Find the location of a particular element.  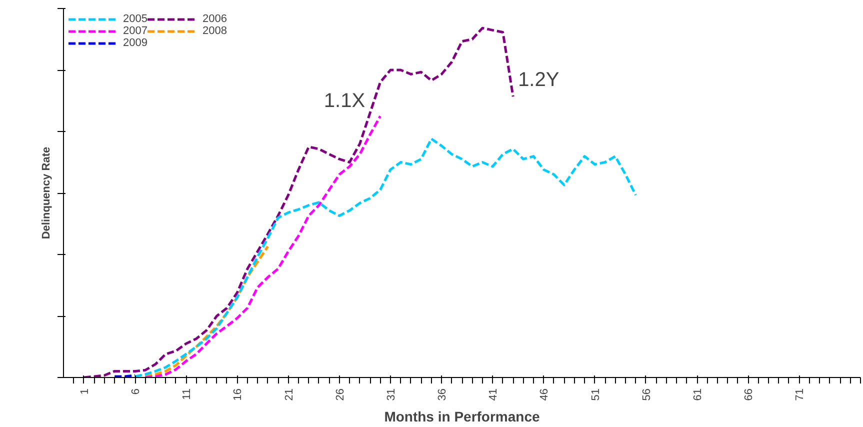

x-tick-label: 31 is located at coordinates (391, 394).